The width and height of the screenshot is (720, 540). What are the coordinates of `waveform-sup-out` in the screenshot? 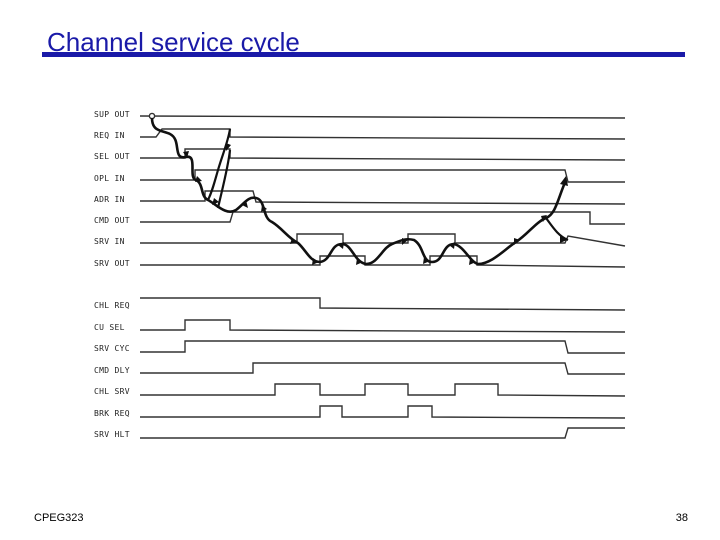 It's located at (382, 117).